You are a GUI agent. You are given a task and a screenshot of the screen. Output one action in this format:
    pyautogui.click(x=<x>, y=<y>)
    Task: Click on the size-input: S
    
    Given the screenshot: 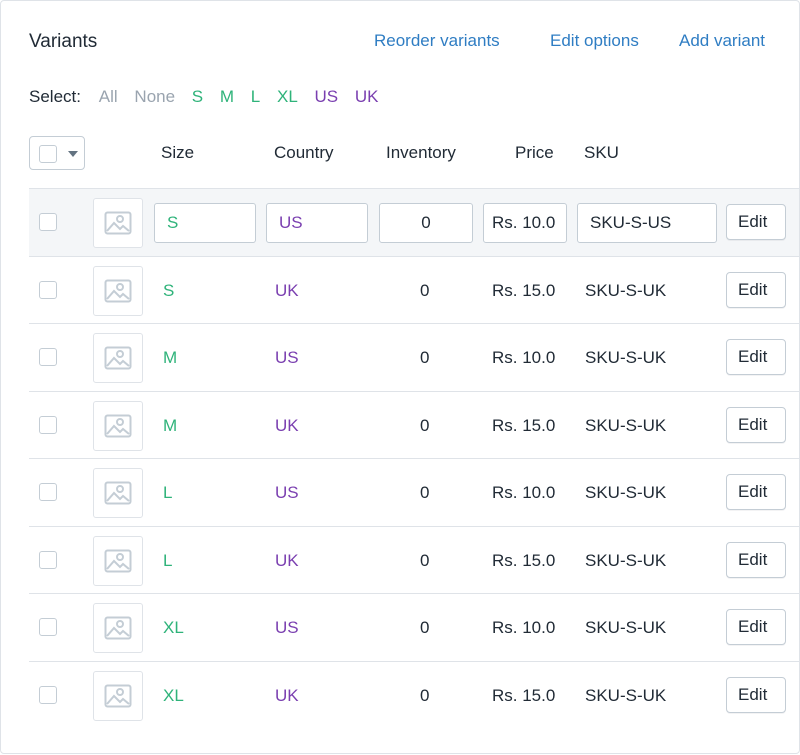 What is the action you would take?
    pyautogui.click(x=205, y=223)
    